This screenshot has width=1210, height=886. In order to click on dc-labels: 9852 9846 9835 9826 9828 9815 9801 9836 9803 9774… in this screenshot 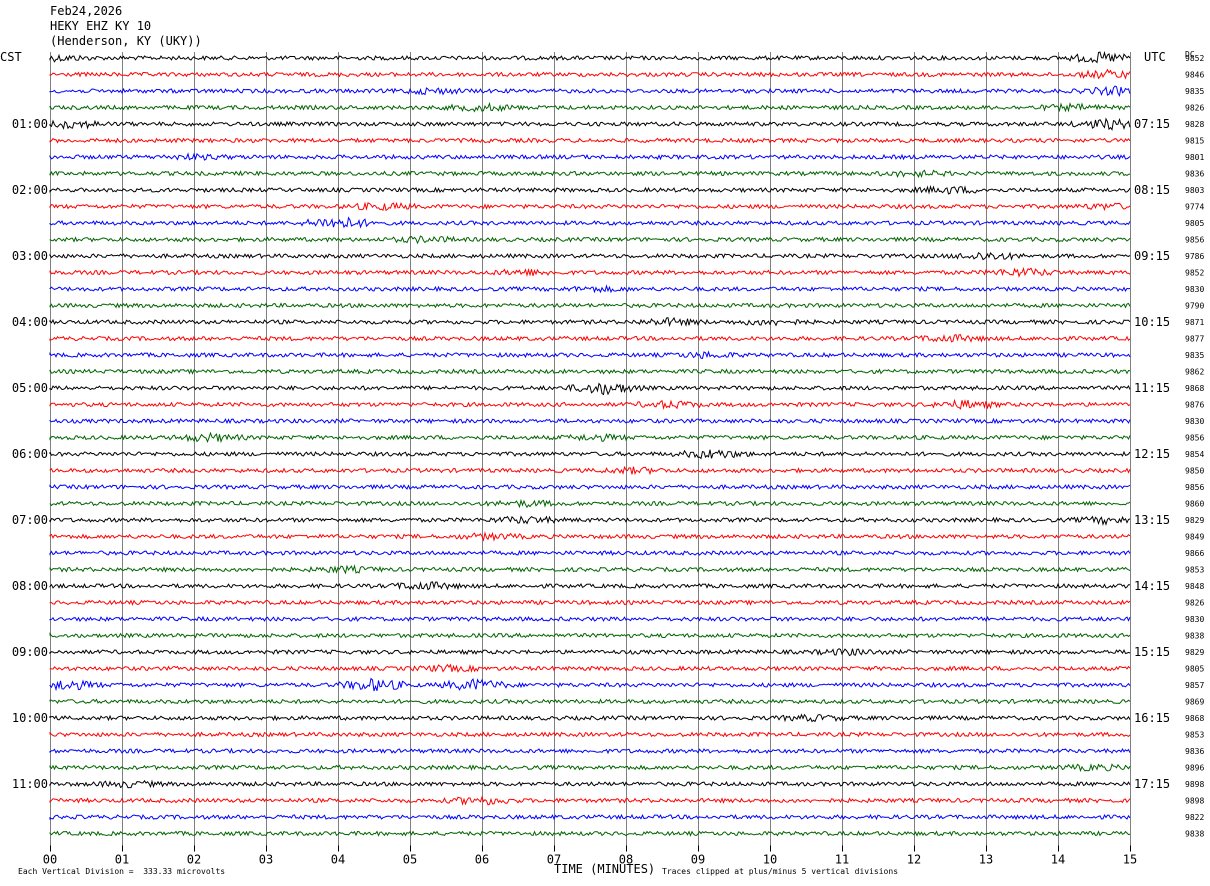, I will do `click(1194, 446)`.